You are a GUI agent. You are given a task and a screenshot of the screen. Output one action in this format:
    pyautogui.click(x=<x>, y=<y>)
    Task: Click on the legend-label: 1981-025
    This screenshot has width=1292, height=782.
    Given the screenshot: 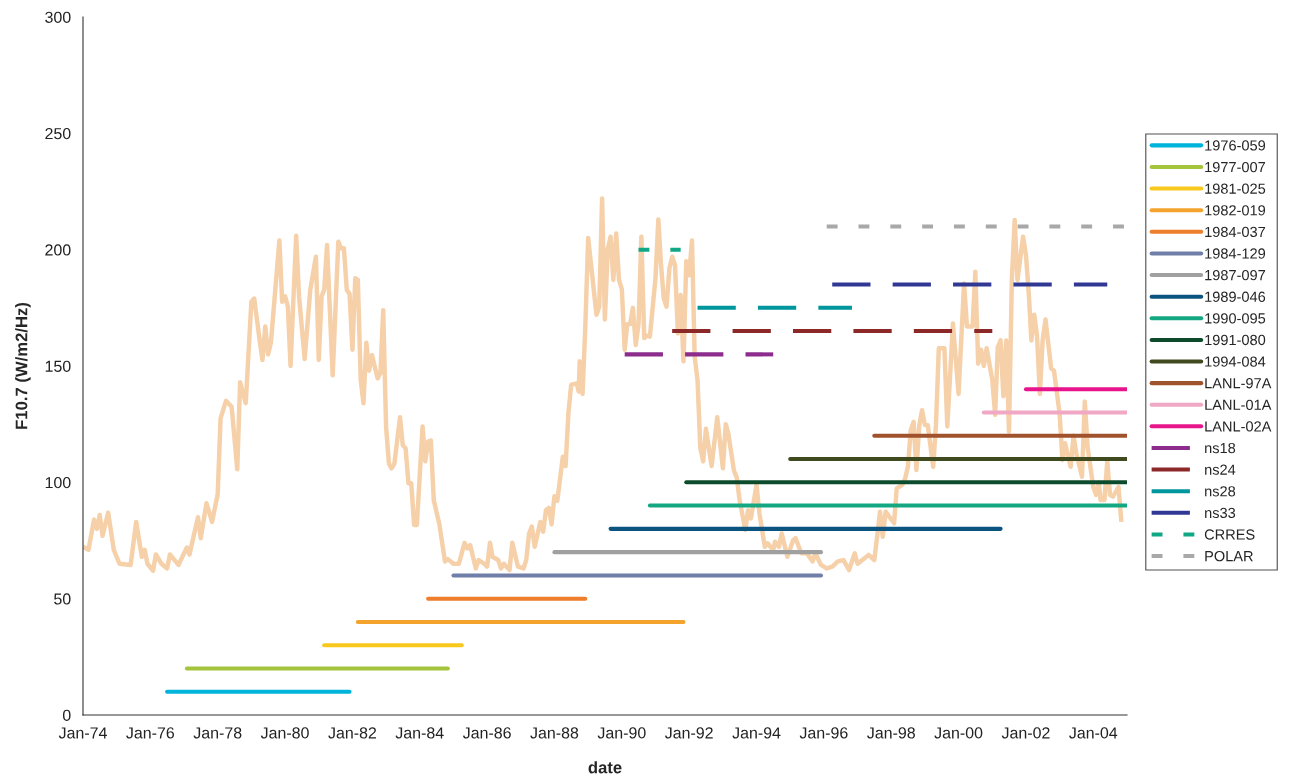 What is the action you would take?
    pyautogui.click(x=1235, y=188)
    